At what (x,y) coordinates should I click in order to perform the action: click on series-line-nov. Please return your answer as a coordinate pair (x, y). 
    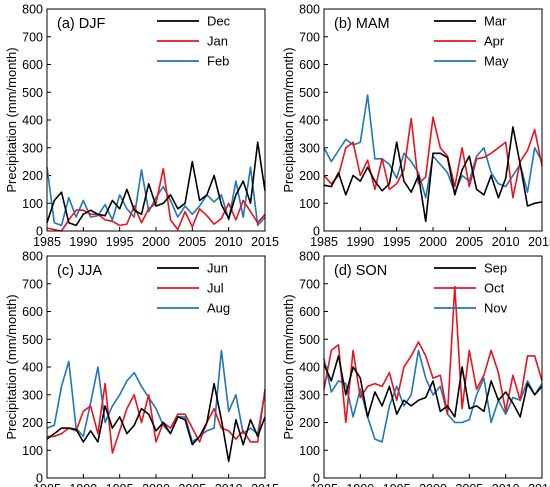
    Looking at the image, I should click on (433, 396).